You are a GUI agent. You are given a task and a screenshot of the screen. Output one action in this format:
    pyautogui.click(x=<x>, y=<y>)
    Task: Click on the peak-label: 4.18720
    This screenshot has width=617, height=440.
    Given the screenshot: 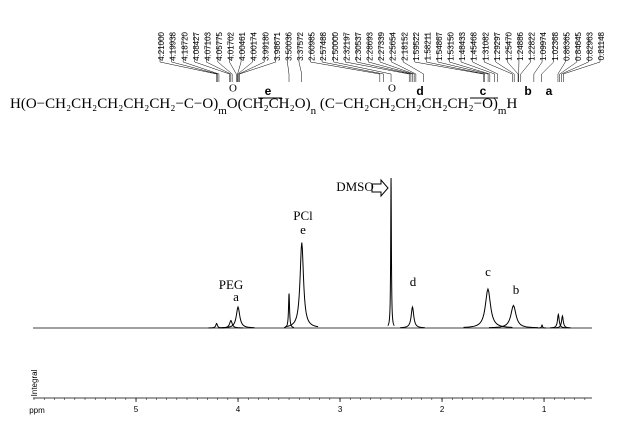 What is the action you would take?
    pyautogui.click(x=184, y=45)
    